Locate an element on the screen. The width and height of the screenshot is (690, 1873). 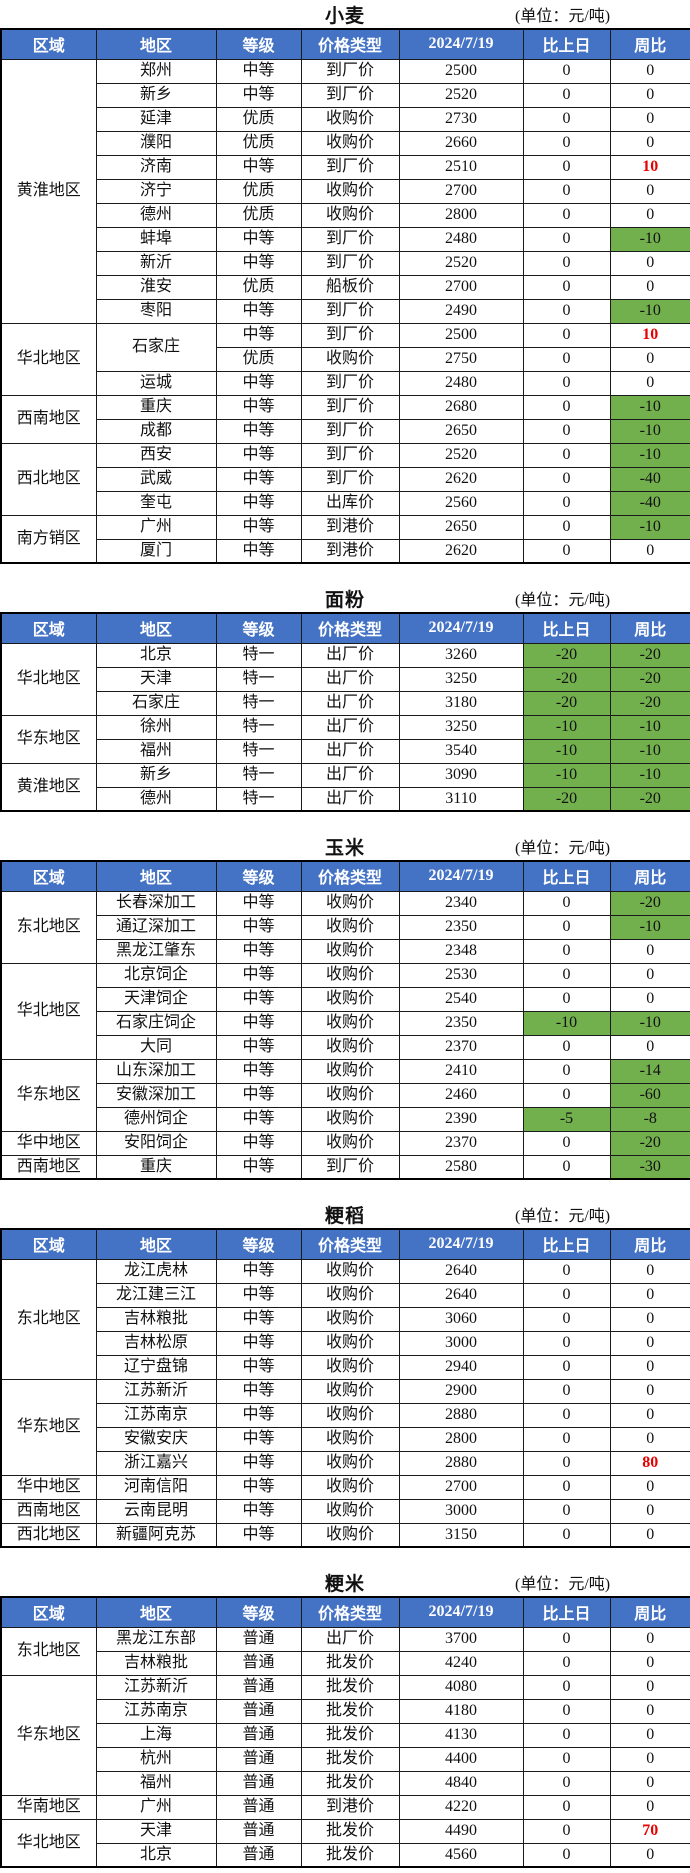
table-row: 华南地区 广州 普通 到港价 4220 0 0 is located at coordinates (345, 1807).